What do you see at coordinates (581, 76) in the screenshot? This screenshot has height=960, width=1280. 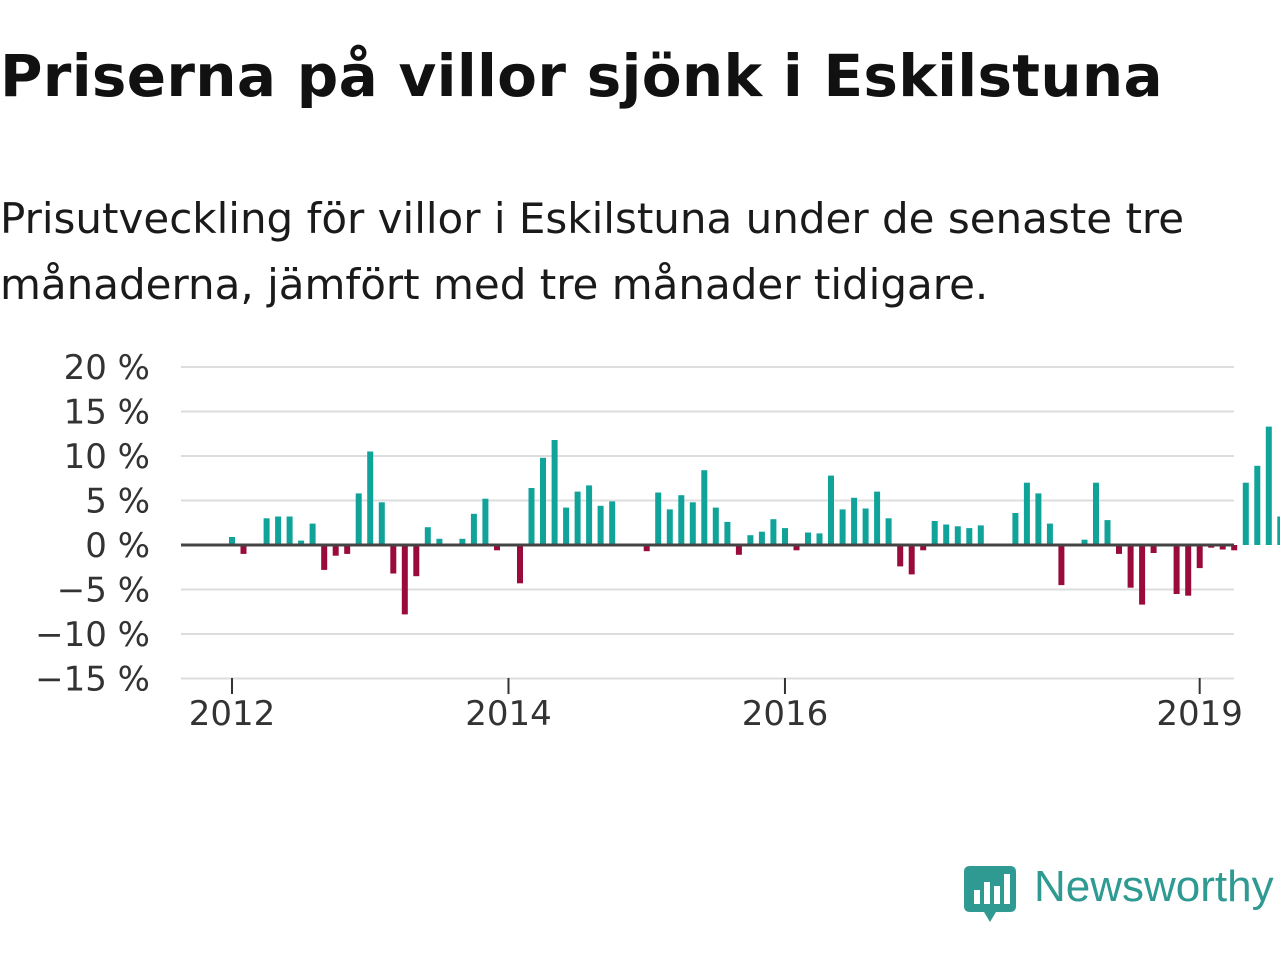 I see `chart-title: Priserna på villor sjönk i Eskilstuna` at bounding box center [581, 76].